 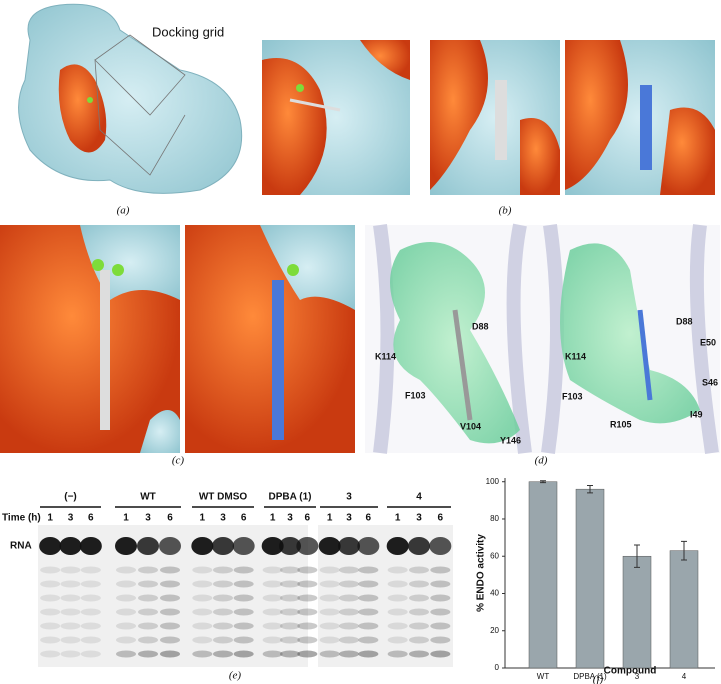 I want to click on y-tick-label: 20, so click(x=494, y=630).